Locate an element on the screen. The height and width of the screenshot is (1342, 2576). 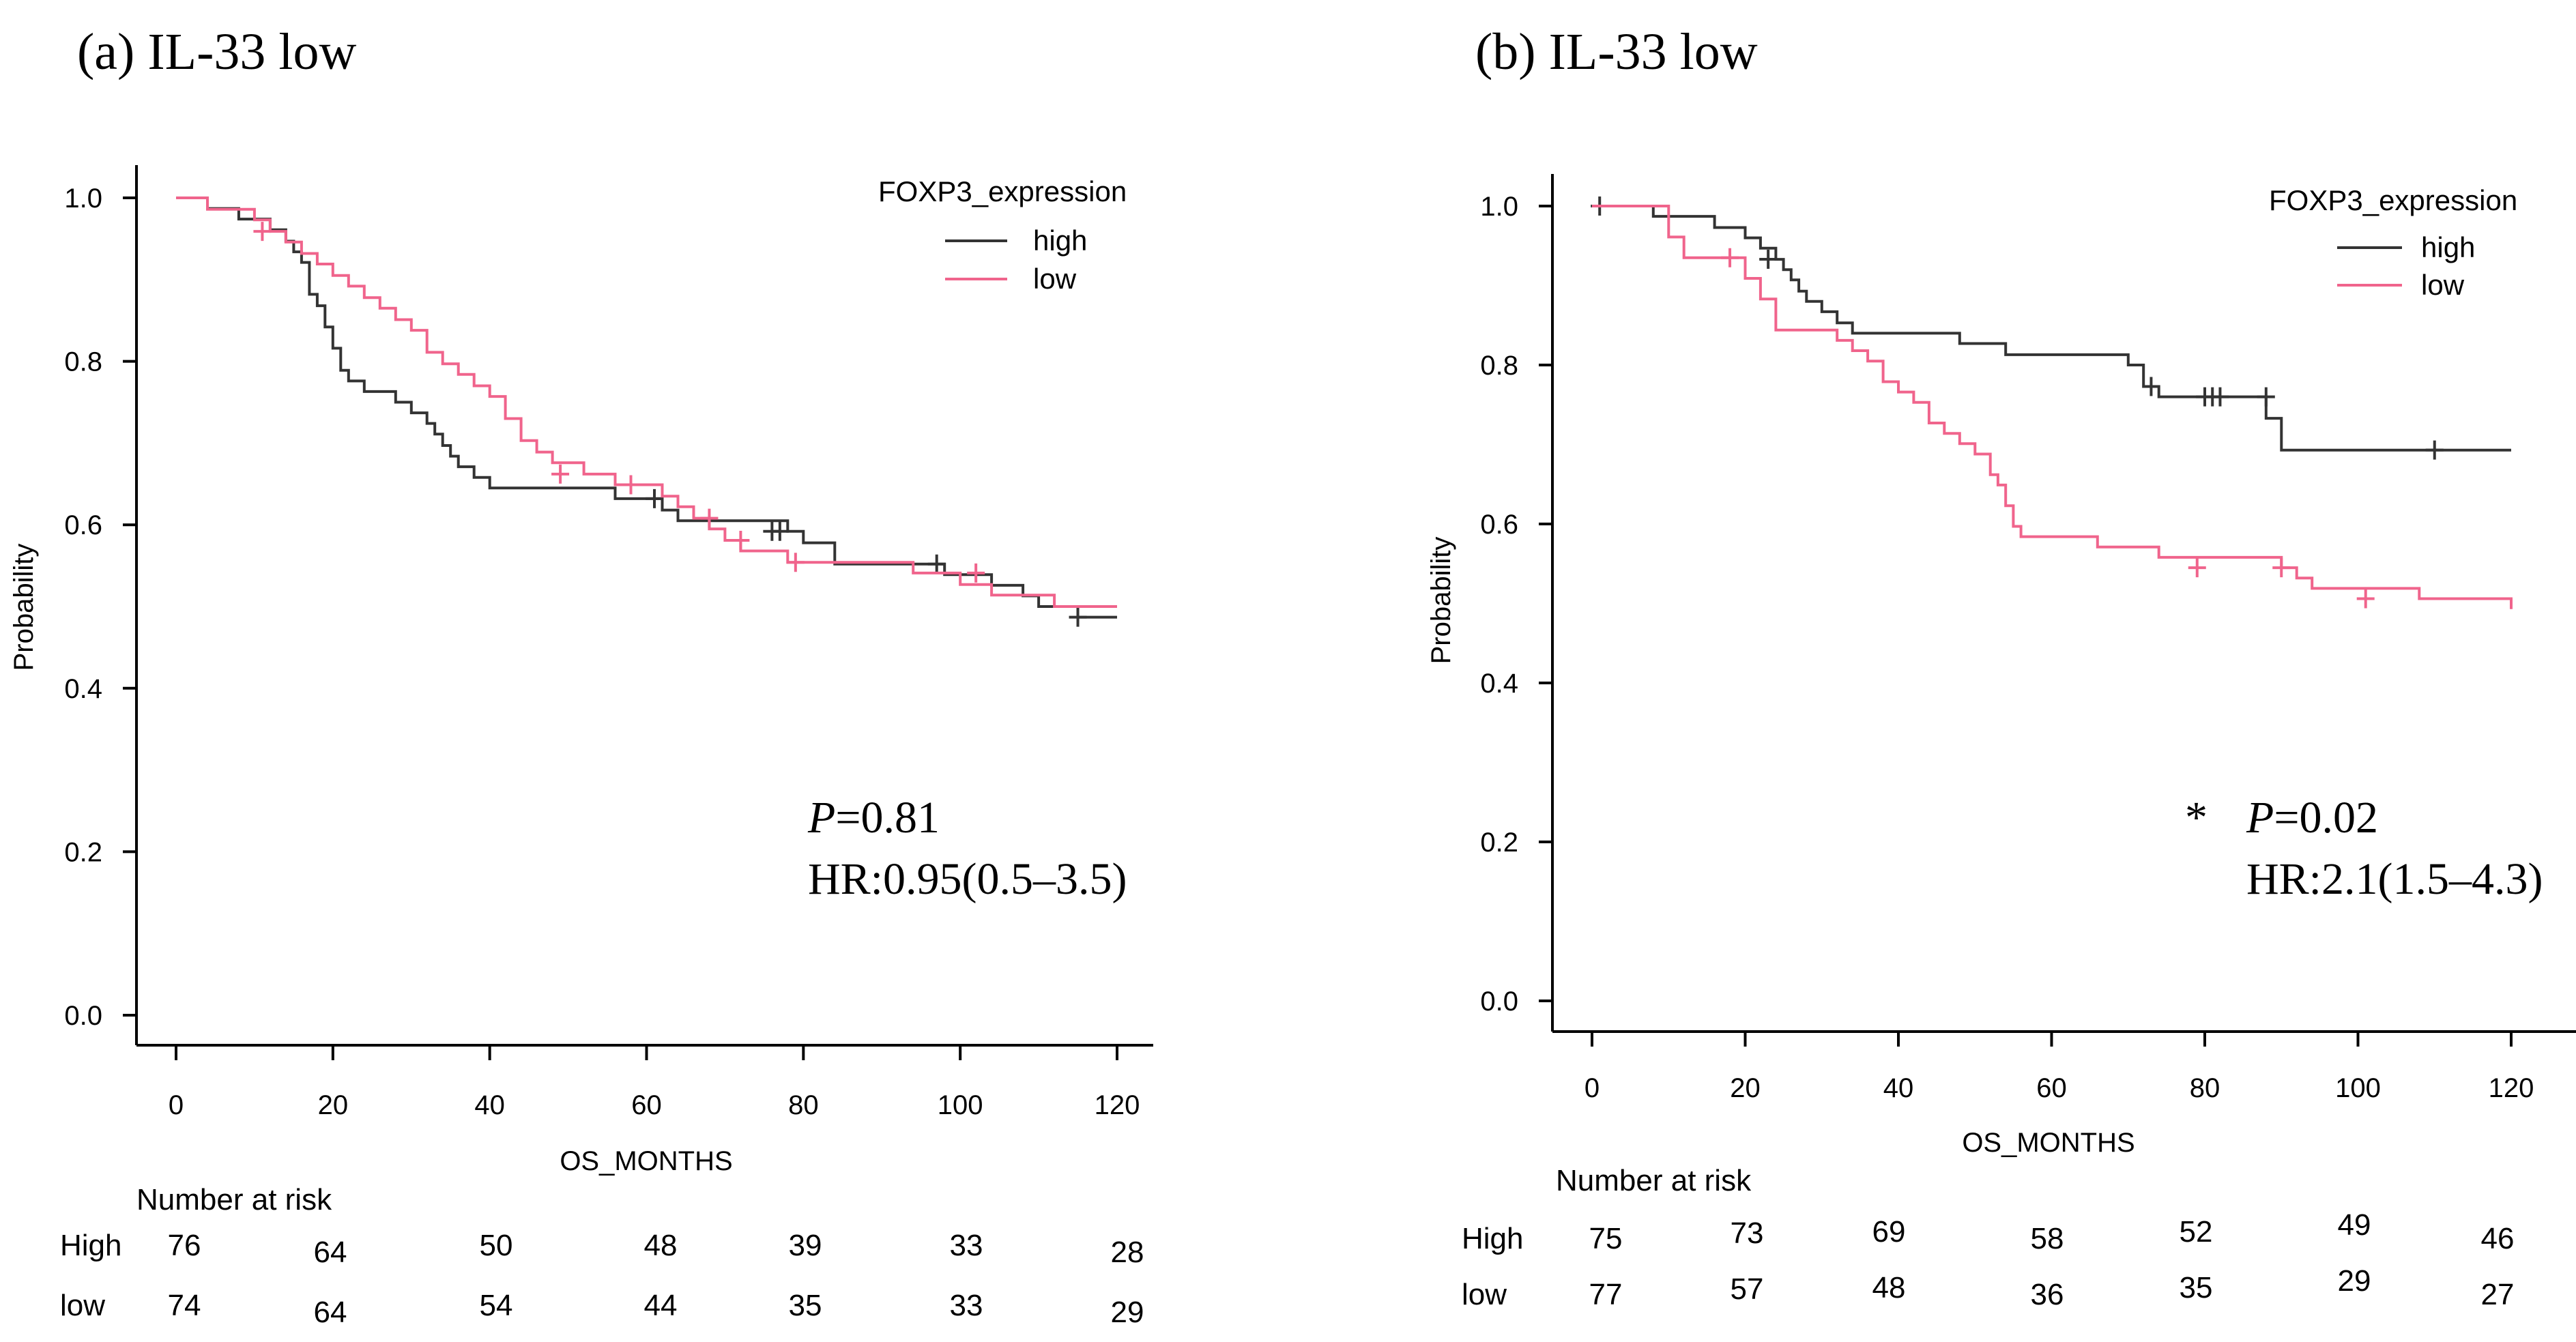
panel-b-y-ticks: 0.0 0.2 0.4 0.6 0.8 1.0 is located at coordinates (1516, 605).